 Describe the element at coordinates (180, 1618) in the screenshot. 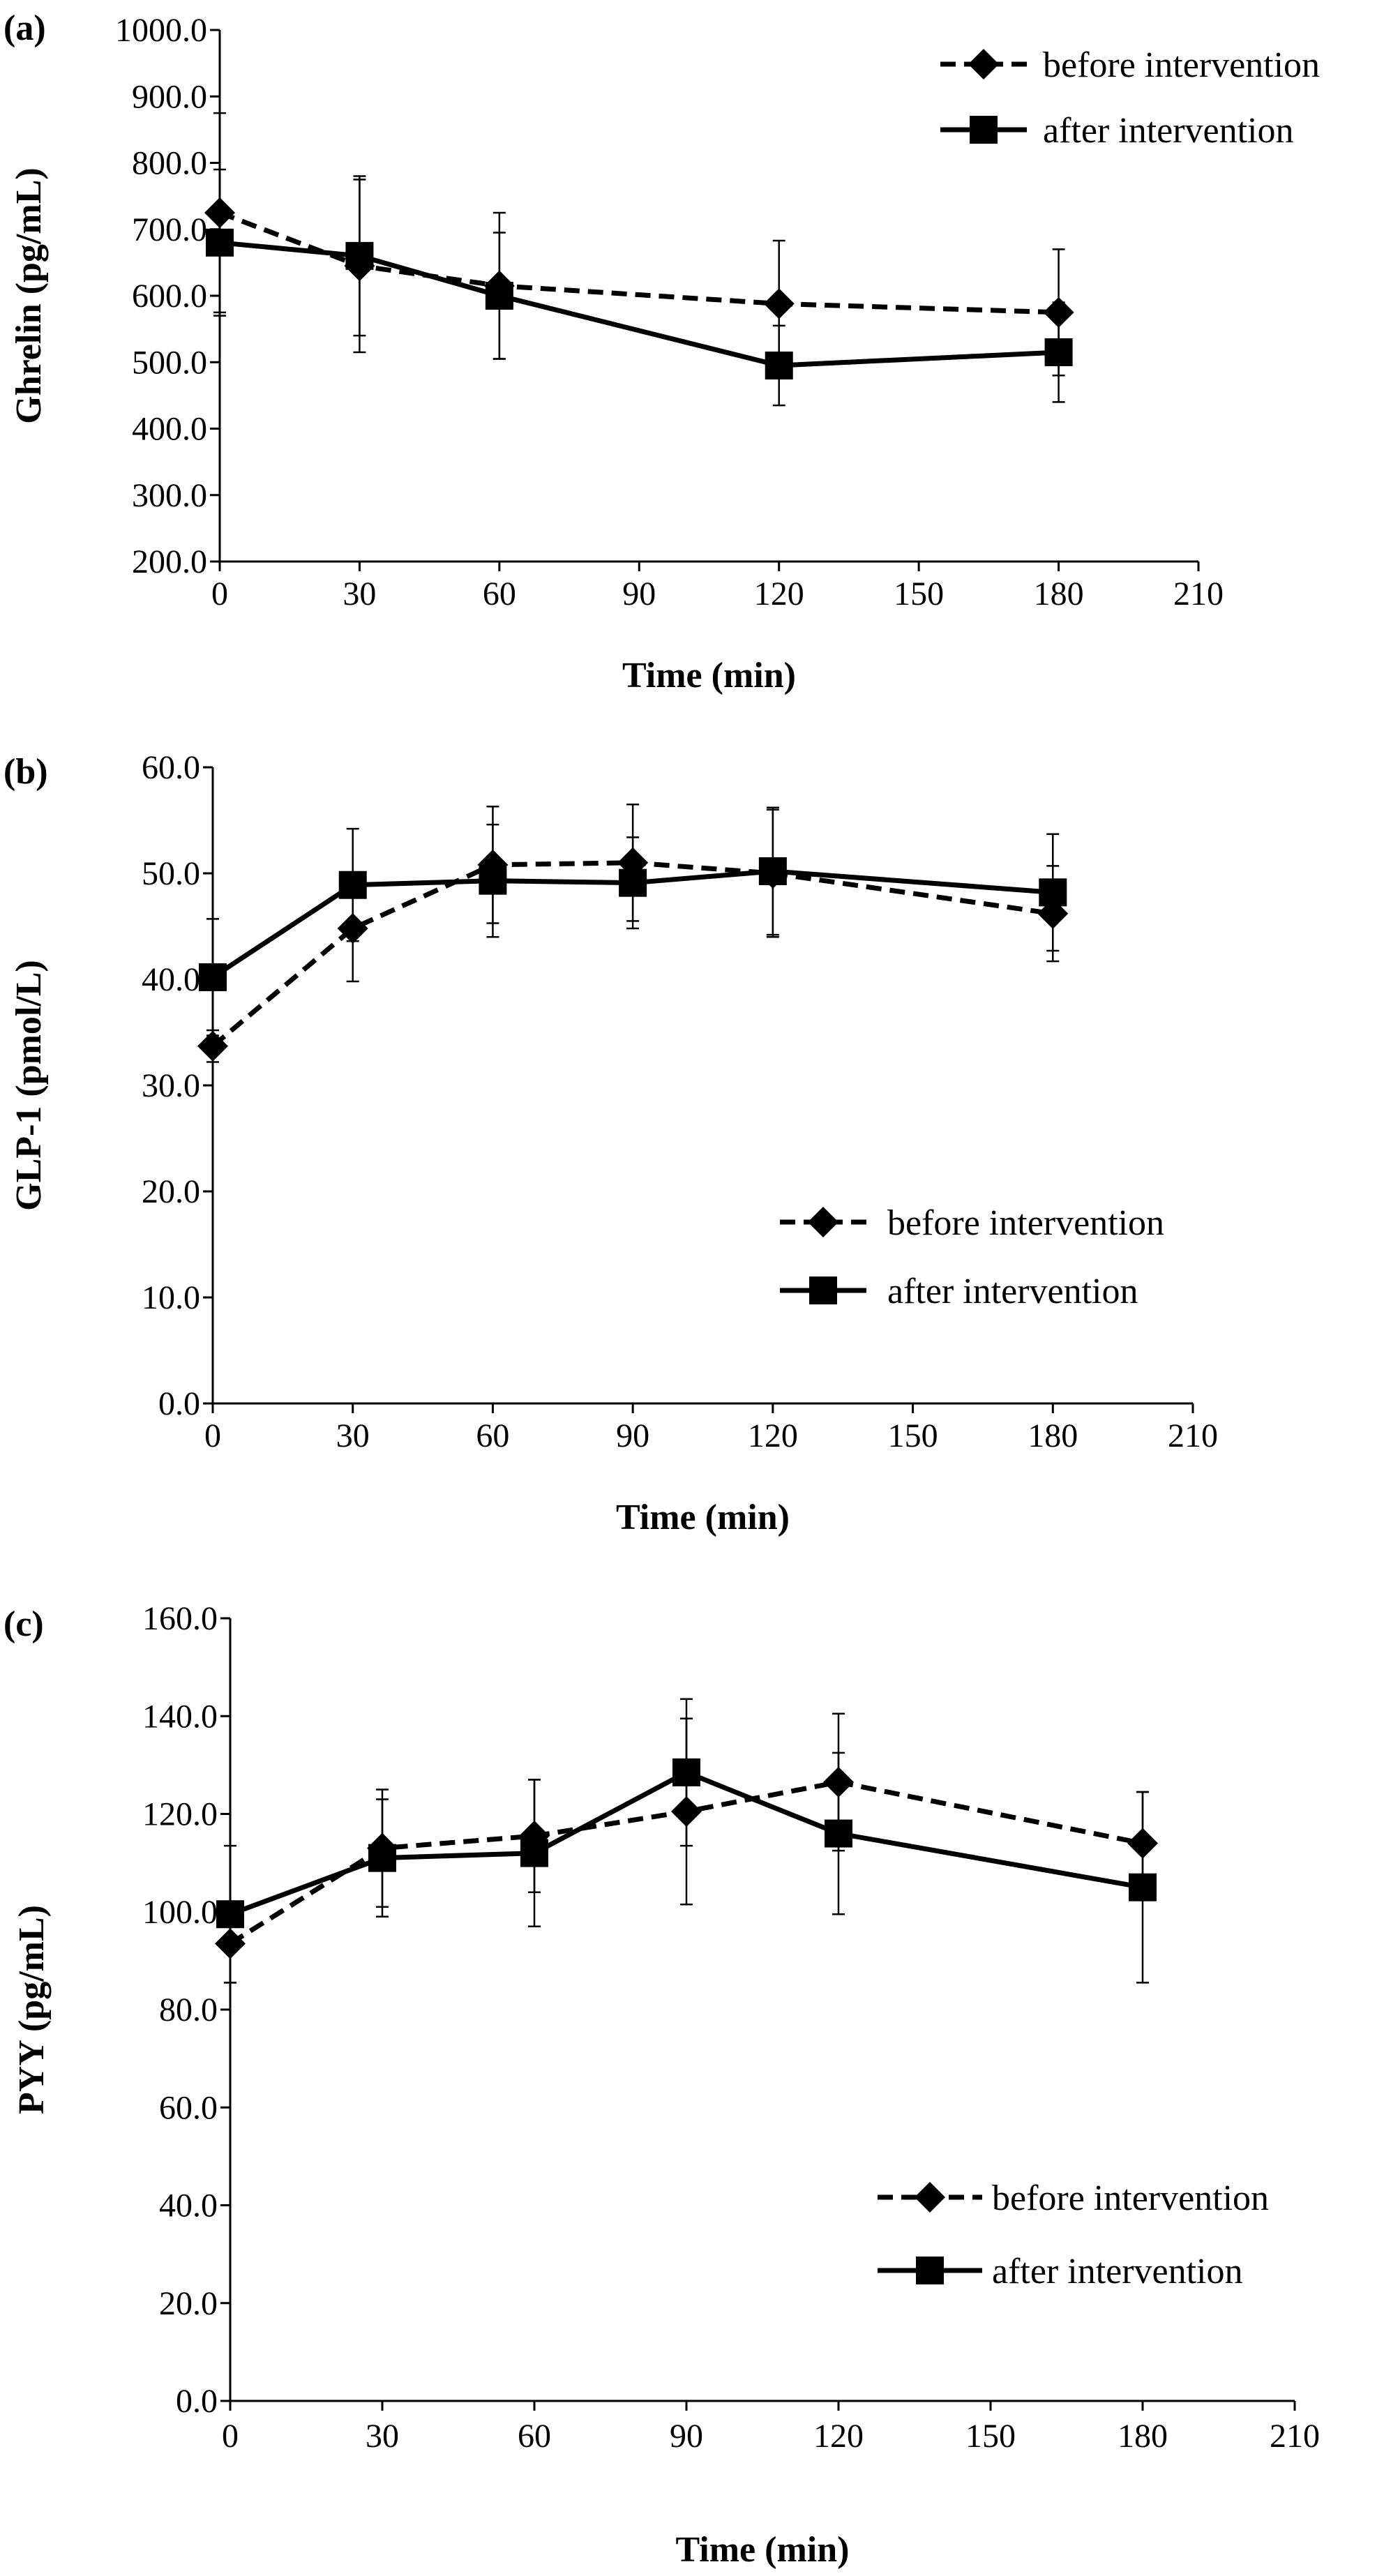

I see `y-tick-label: 160.0` at that location.